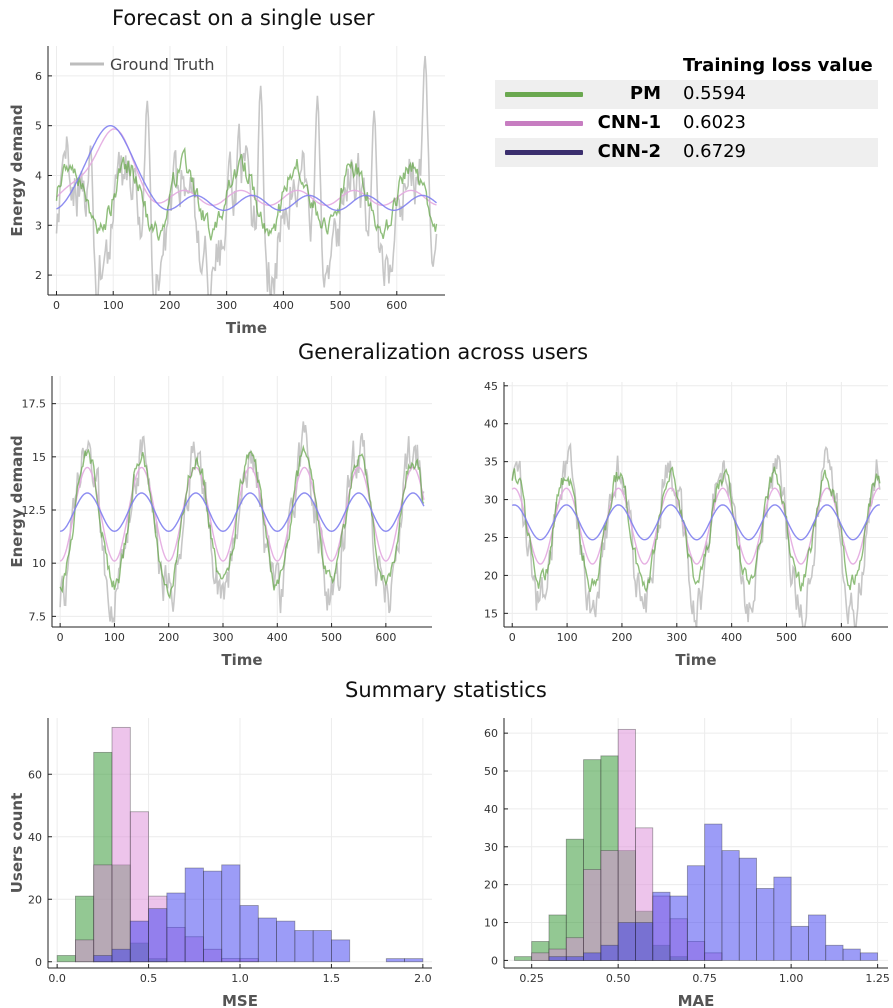 This screenshot has width=893, height=1008. I want to click on loss-row-pm: PM 0.5594, so click(686, 94).